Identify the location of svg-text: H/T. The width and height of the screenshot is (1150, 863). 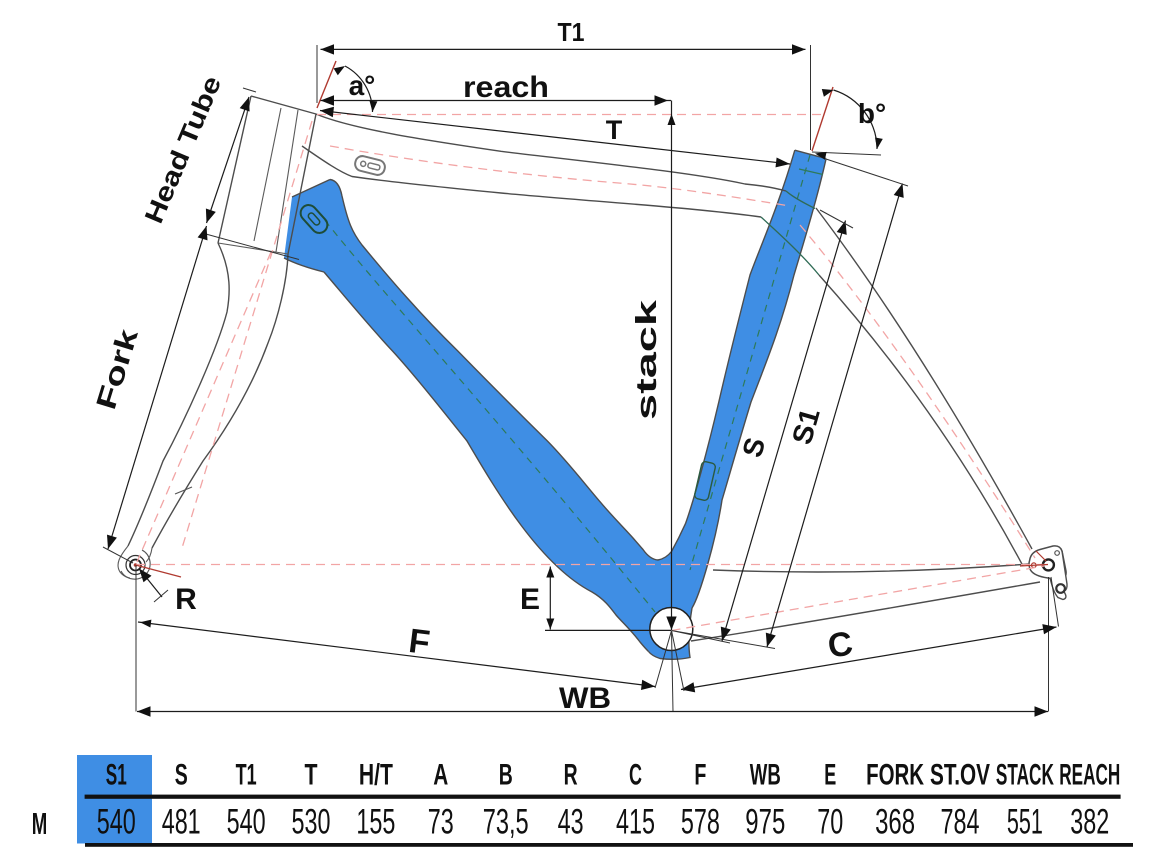
(376, 775).